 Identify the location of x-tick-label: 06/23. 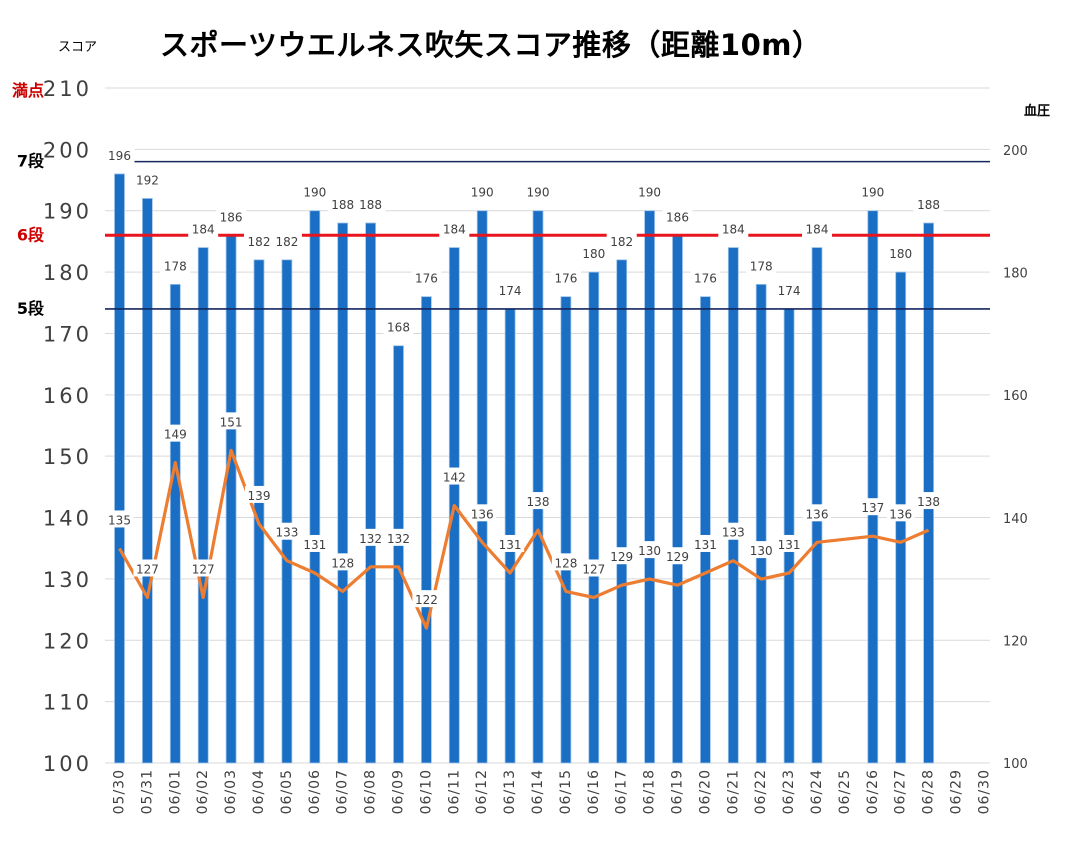
(789, 791).